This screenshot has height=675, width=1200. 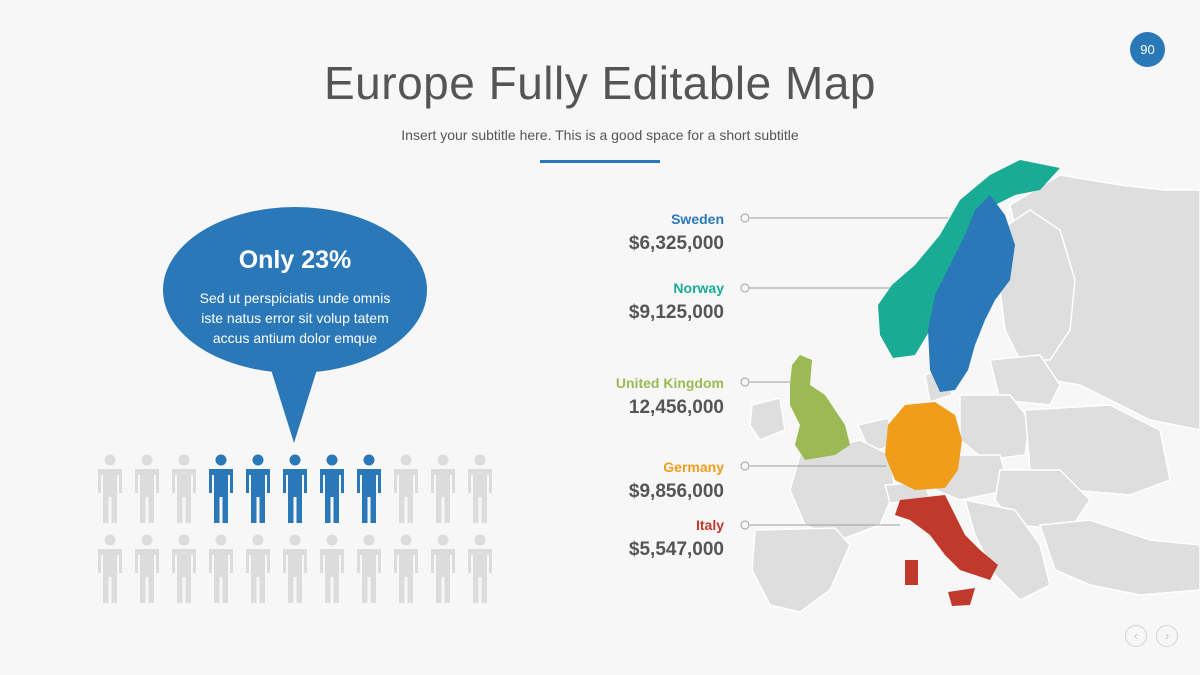 I want to click on stat-norway: Norway $9,125,000, so click(x=676, y=302).